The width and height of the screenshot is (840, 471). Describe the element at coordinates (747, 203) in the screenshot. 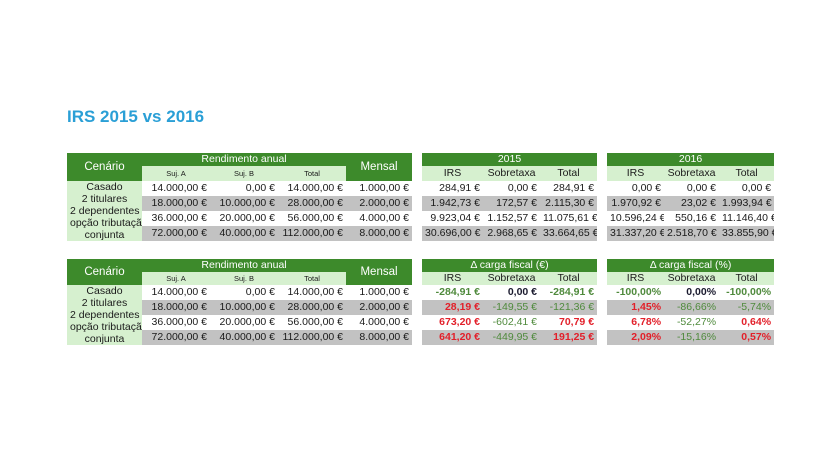

I see `cell: 1.993,94 €` at that location.